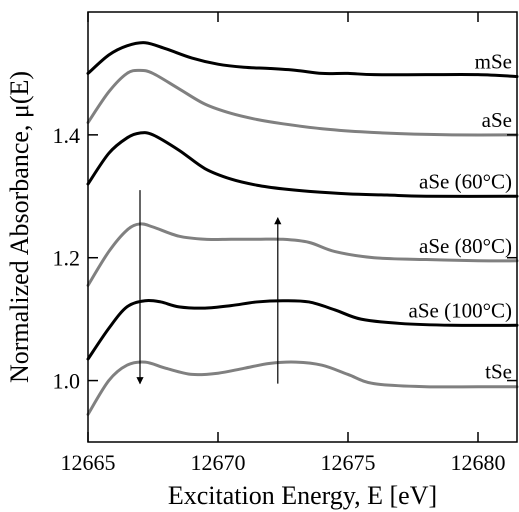 This screenshot has height=512, width=519. Describe the element at coordinates (67, 258) in the screenshot. I see `y-tick-label: 1.2` at that location.